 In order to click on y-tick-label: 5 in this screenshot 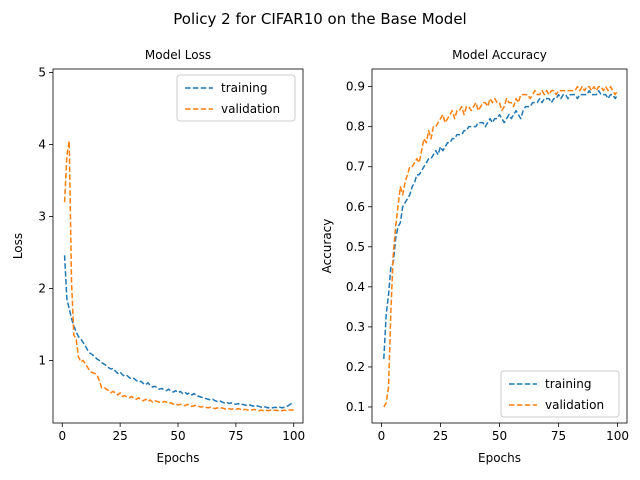, I will do `click(42, 73)`.